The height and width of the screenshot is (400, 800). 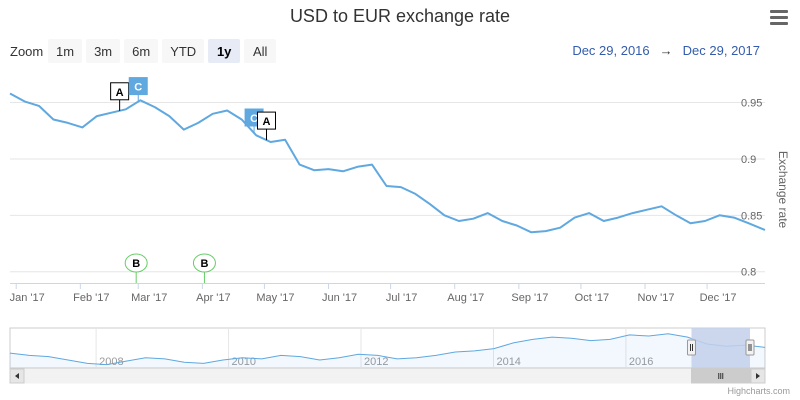 I want to click on navigator-area, so click(x=387, y=350).